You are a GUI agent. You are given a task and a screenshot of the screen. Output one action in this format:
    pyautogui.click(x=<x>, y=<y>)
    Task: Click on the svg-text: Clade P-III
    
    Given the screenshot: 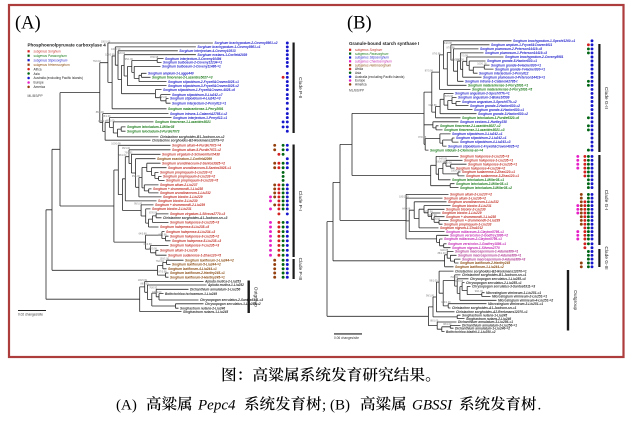 What is the action you would take?
    pyautogui.click(x=300, y=269)
    